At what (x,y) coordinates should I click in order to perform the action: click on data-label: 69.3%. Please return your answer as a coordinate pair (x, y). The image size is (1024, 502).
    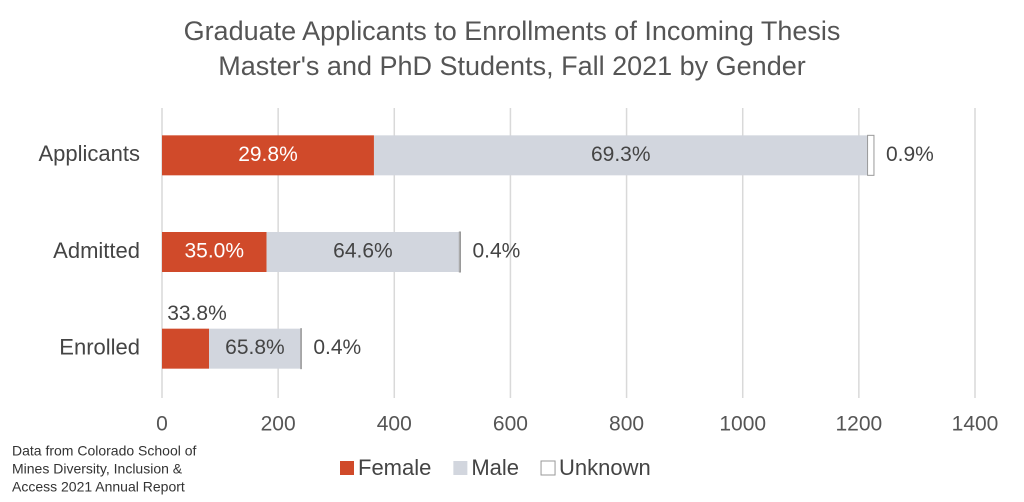
    Looking at the image, I should click on (621, 154).